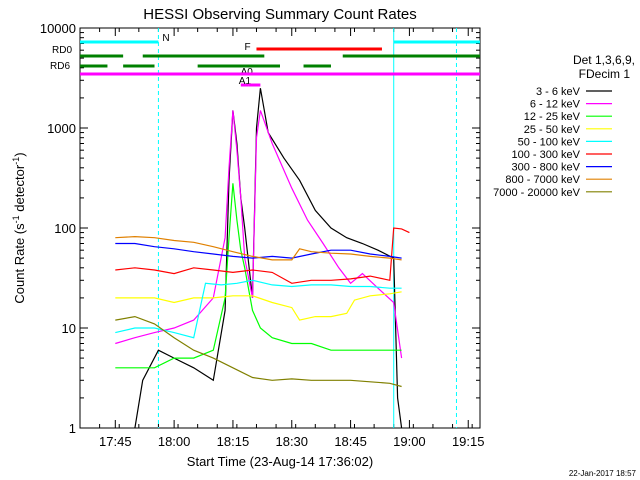 This screenshot has height=480, width=640. Describe the element at coordinates (552, 130) in the screenshot. I see `legend-label: 25 - 50 keV` at that location.